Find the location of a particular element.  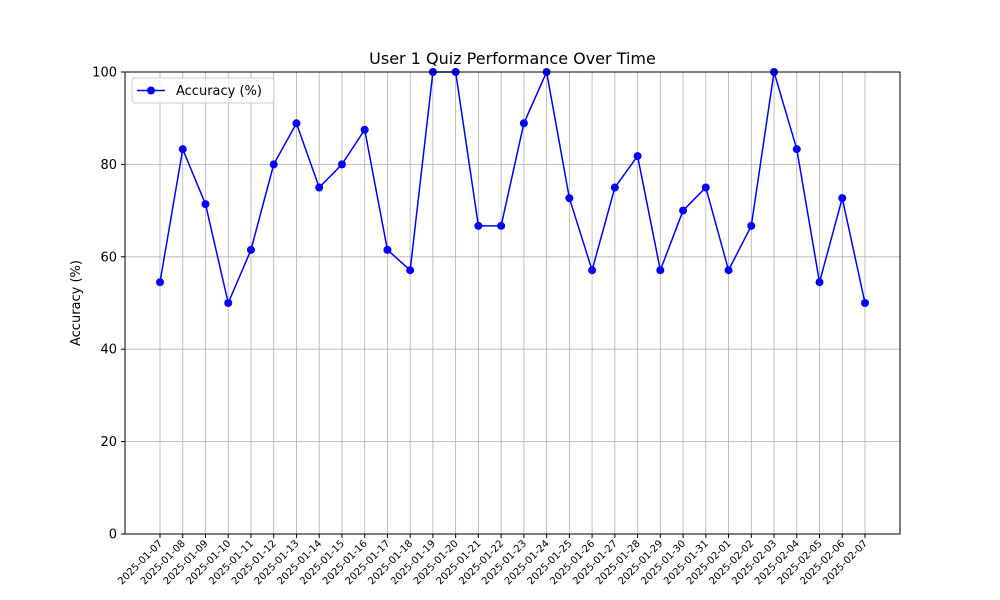

y-axis-label: Accuracy (%) is located at coordinates (76, 303).